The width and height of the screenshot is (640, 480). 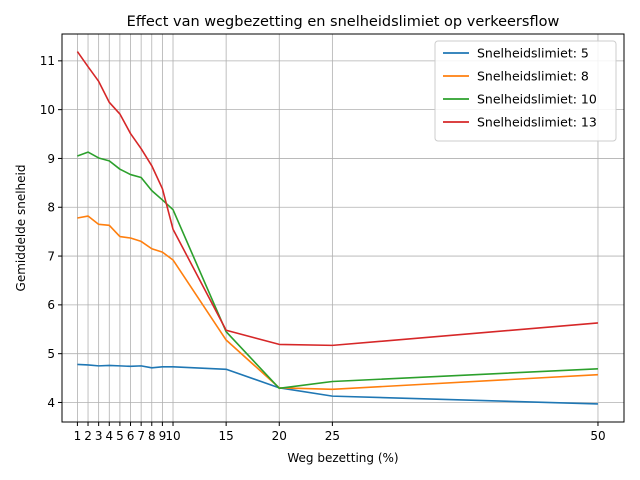 What do you see at coordinates (51, 403) in the screenshot?
I see `y-tick-label: 4` at bounding box center [51, 403].